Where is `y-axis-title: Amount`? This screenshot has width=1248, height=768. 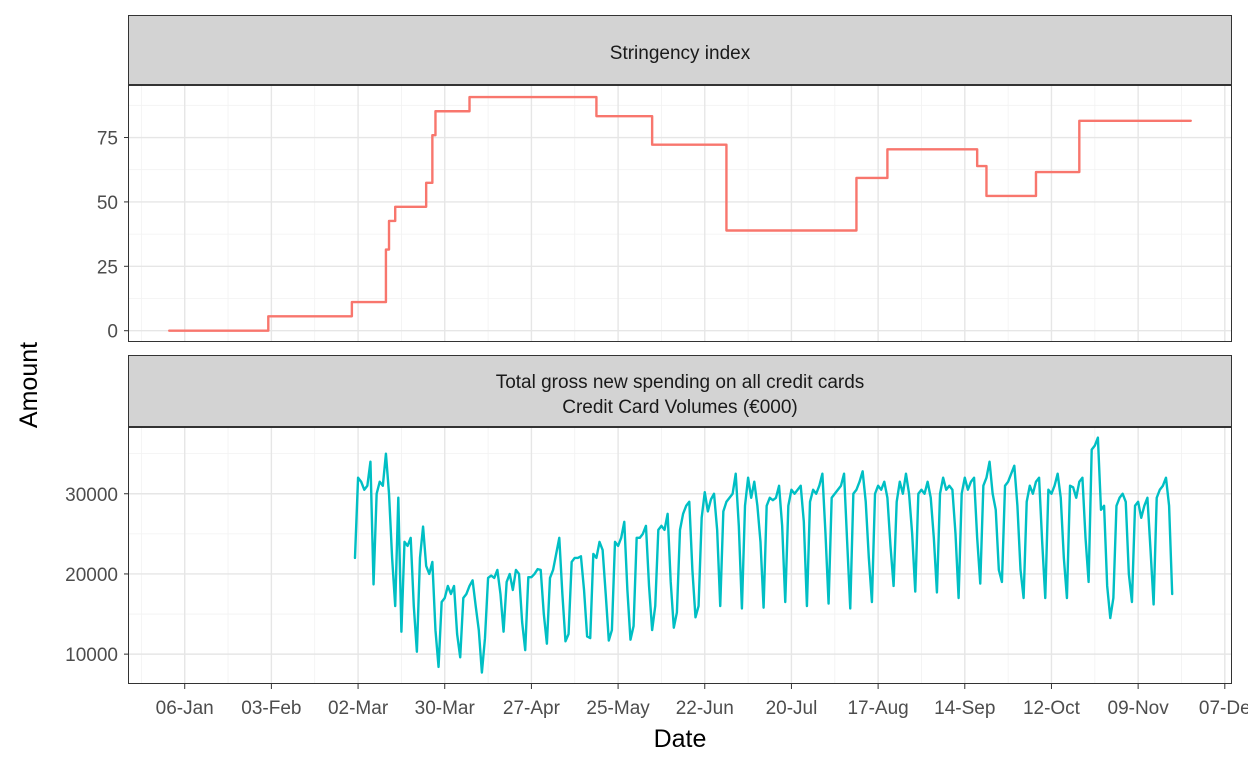
y-axis-title: Amount is located at coordinates (29, 385).